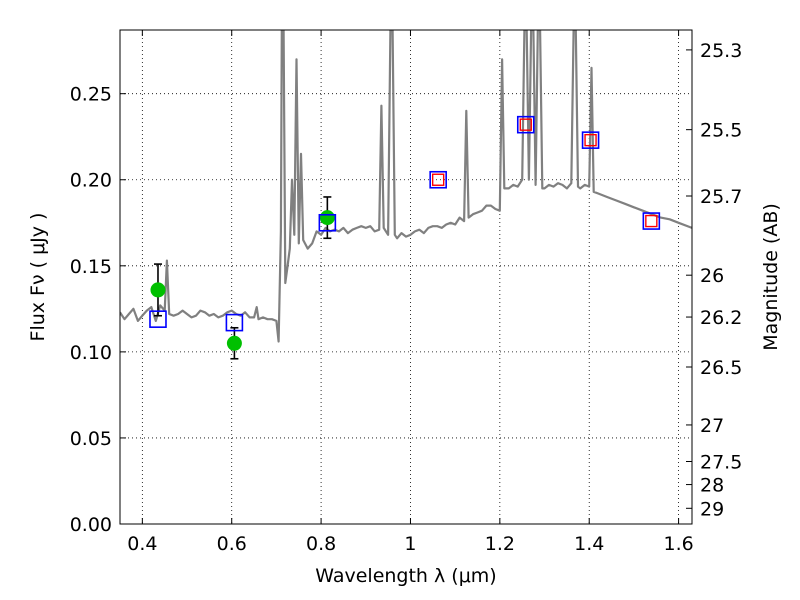 This screenshot has width=800, height=600. Describe the element at coordinates (589, 544) in the screenshot. I see `x-tick-label: 1.4` at that location.